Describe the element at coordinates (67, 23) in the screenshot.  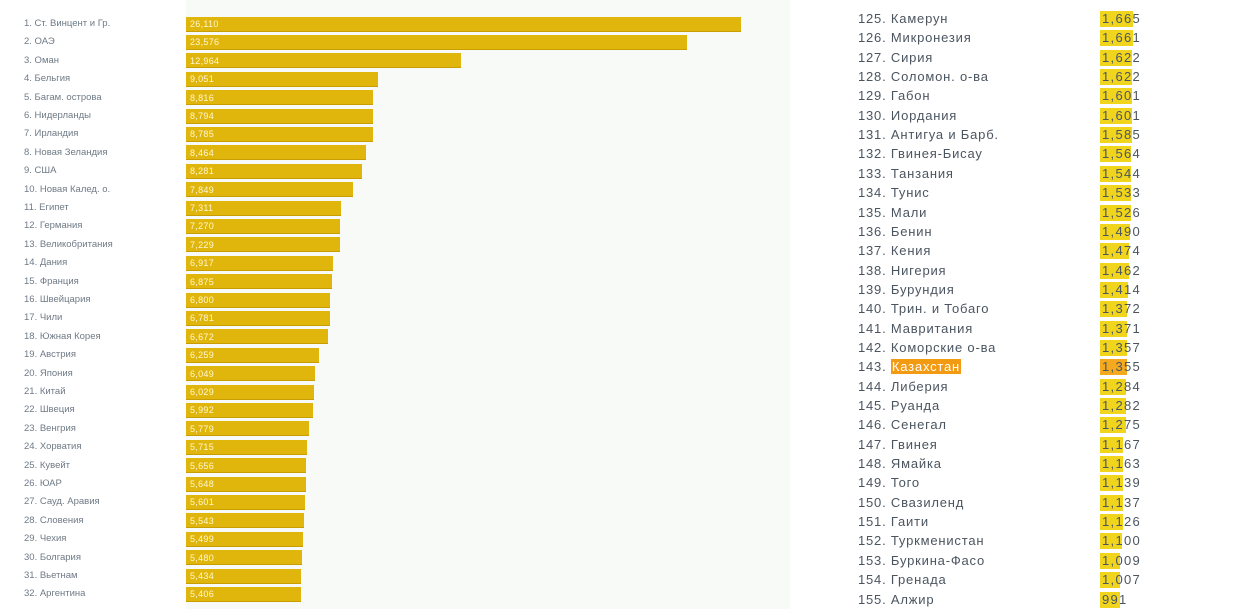
I see `category-label: 1. Ст. Винцент и Гр.` at that location.